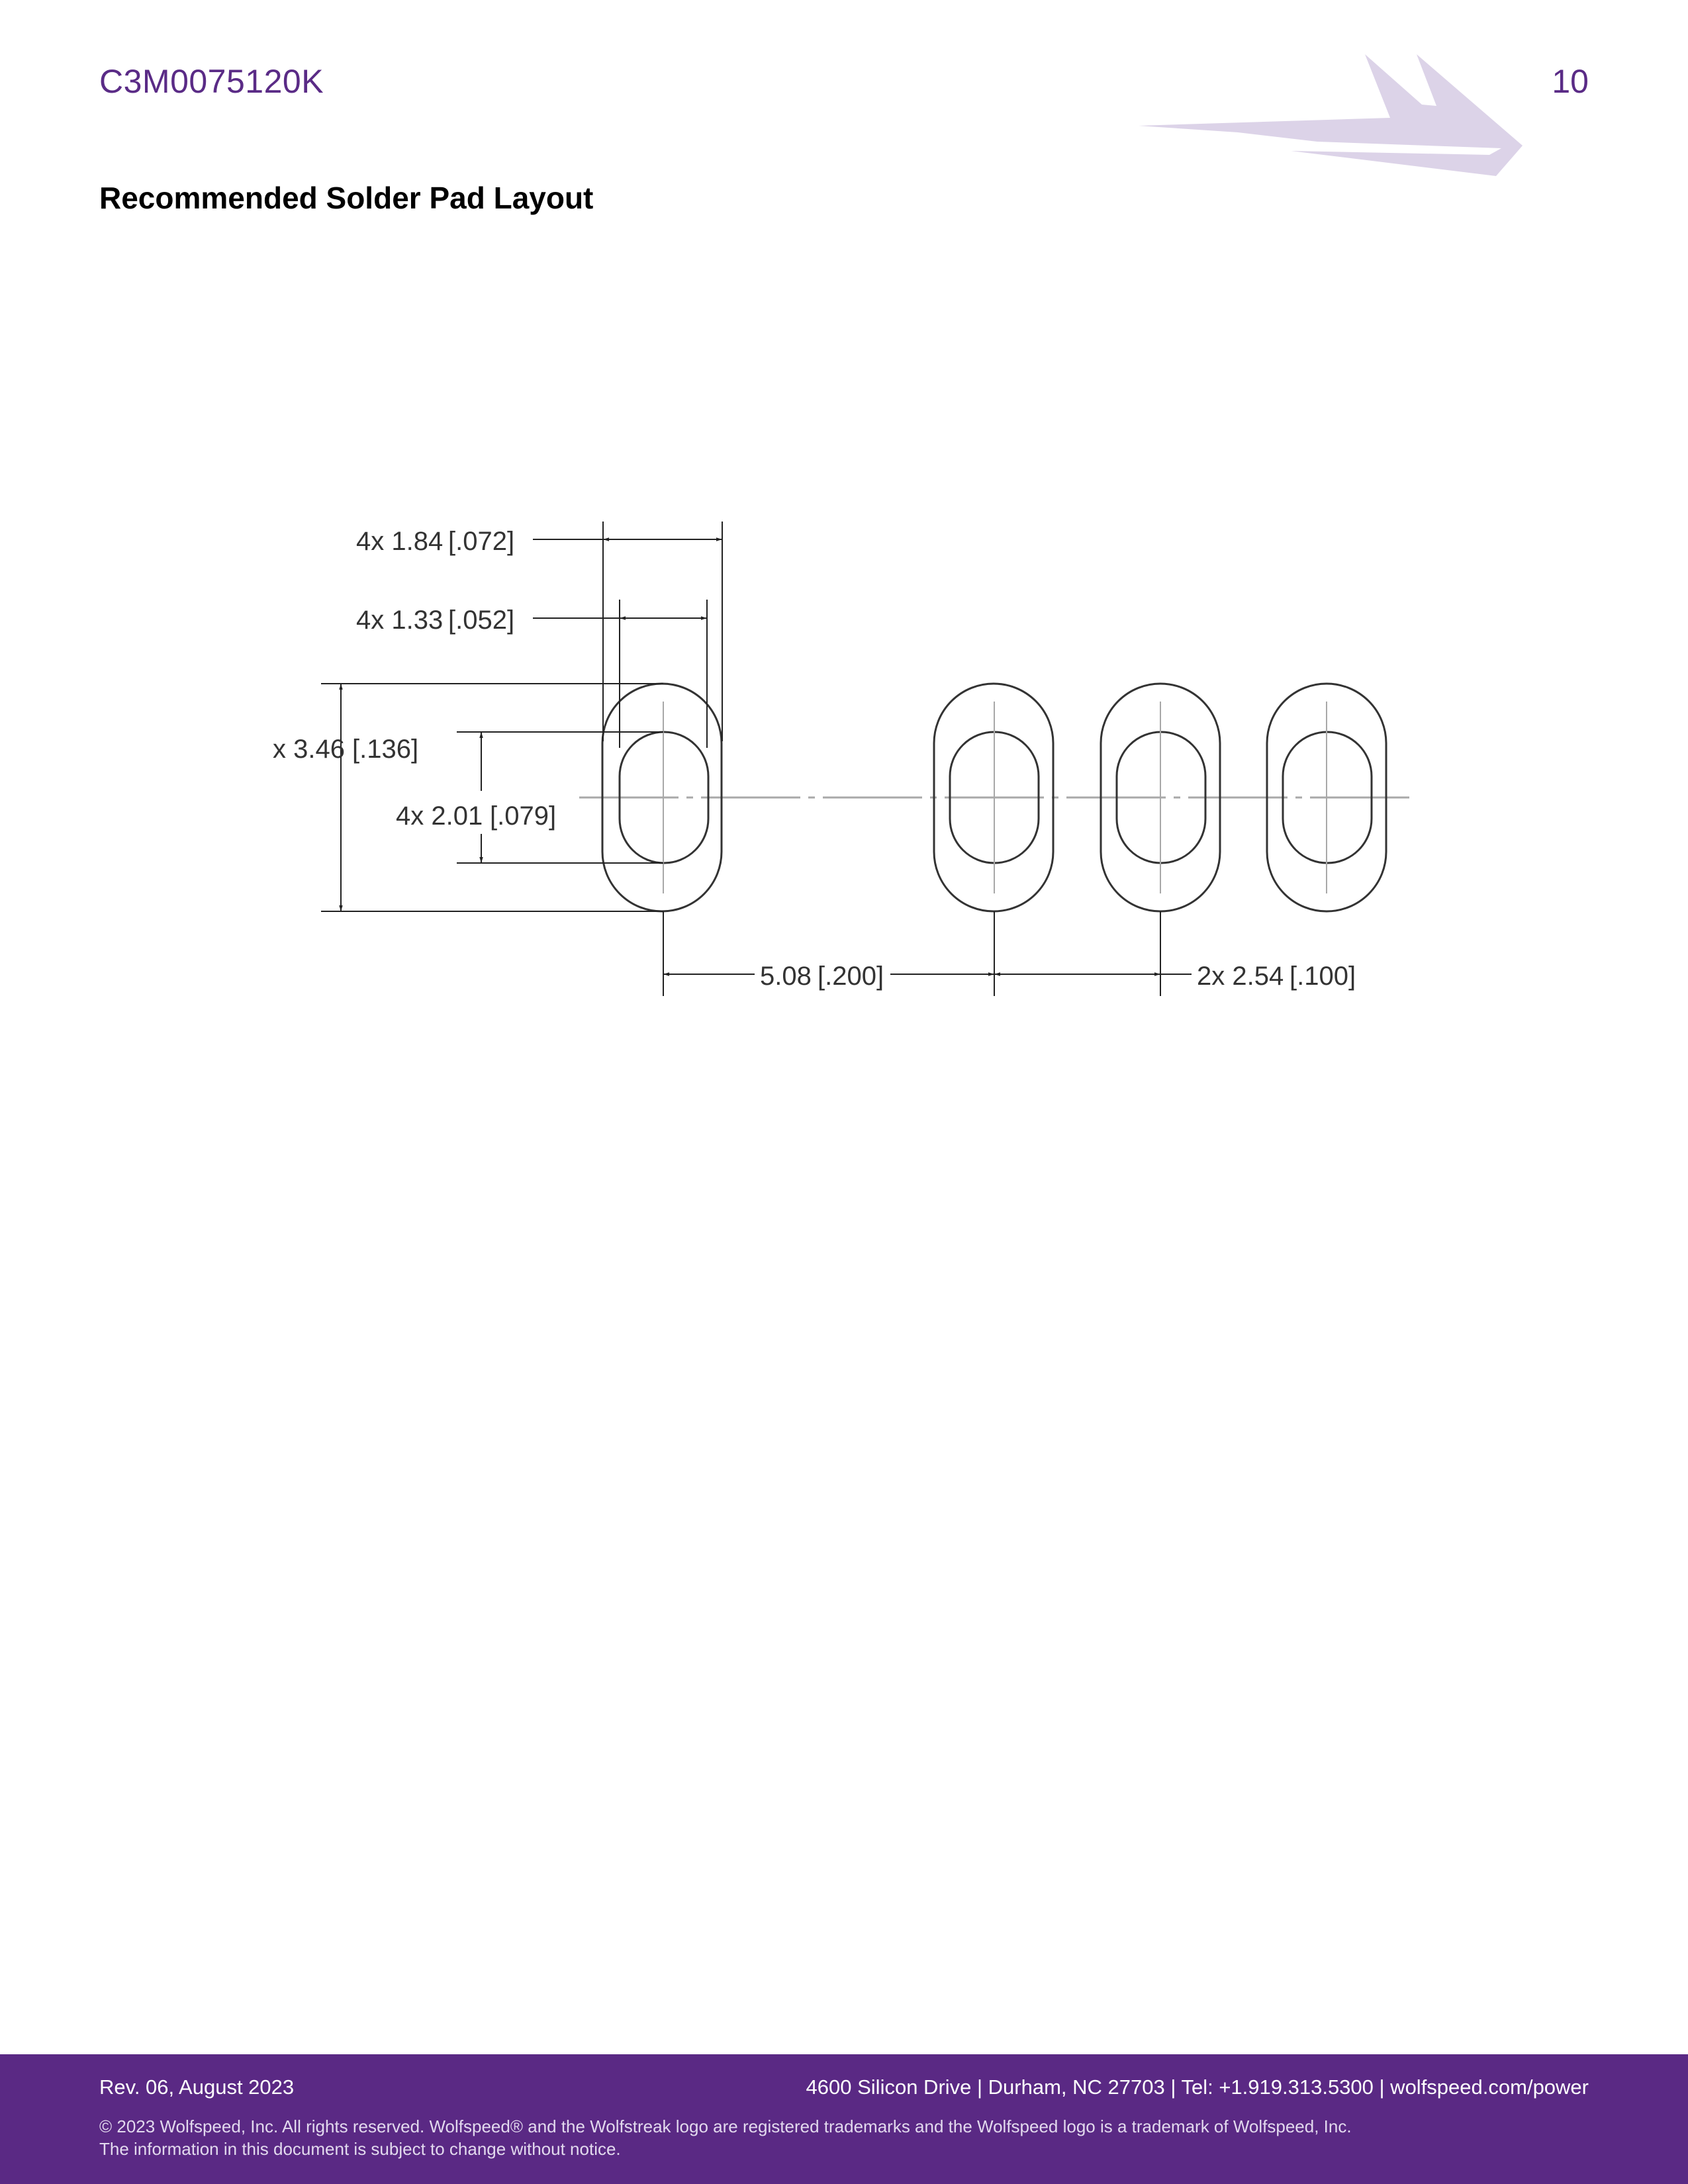 The height and width of the screenshot is (2184, 1688). What do you see at coordinates (399, 620) in the screenshot?
I see `dim-inner-width-label: 4x 1.33` at bounding box center [399, 620].